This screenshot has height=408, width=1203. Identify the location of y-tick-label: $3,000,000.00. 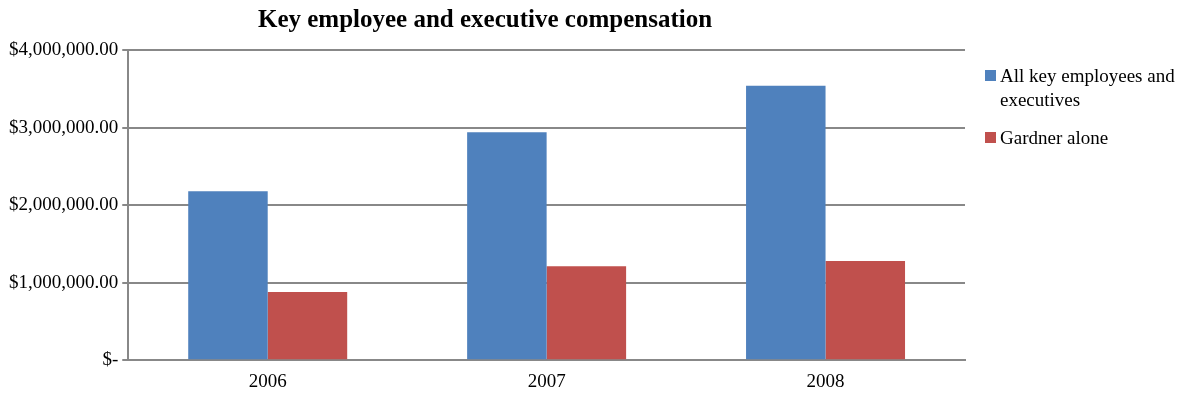
(64, 126).